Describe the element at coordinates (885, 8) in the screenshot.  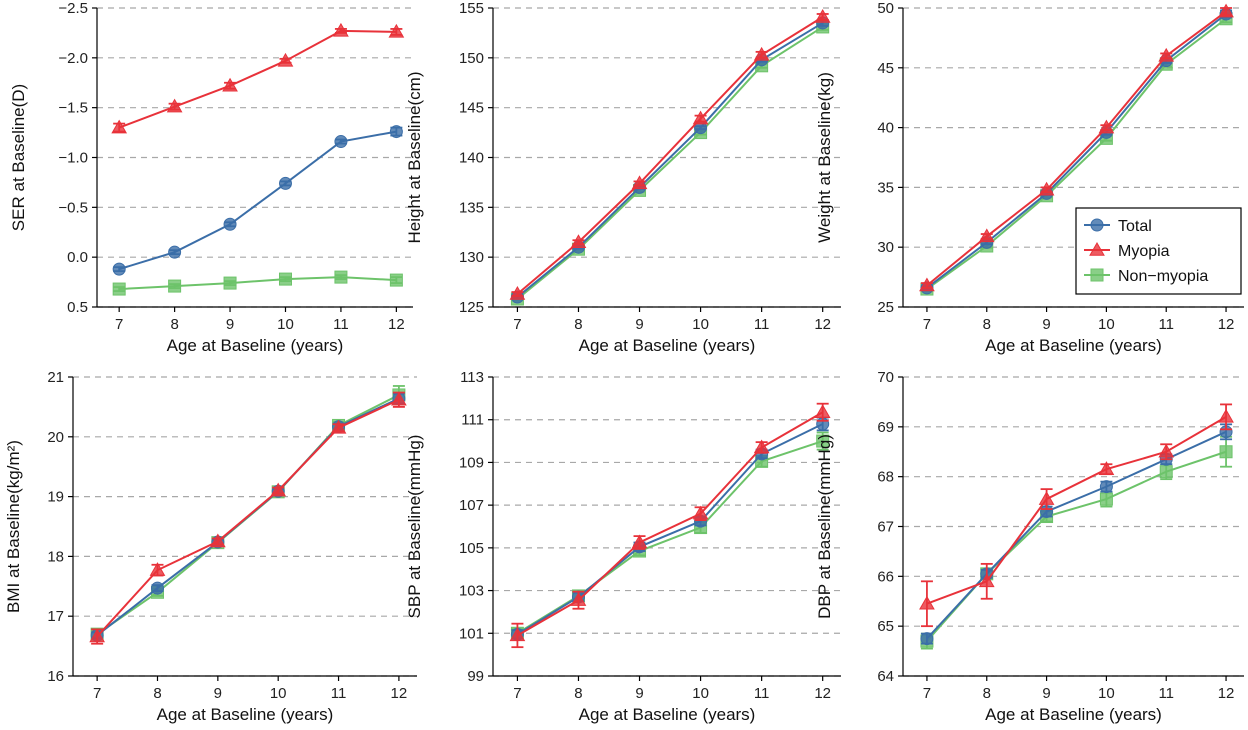
I see `y-tick-label: 50` at that location.